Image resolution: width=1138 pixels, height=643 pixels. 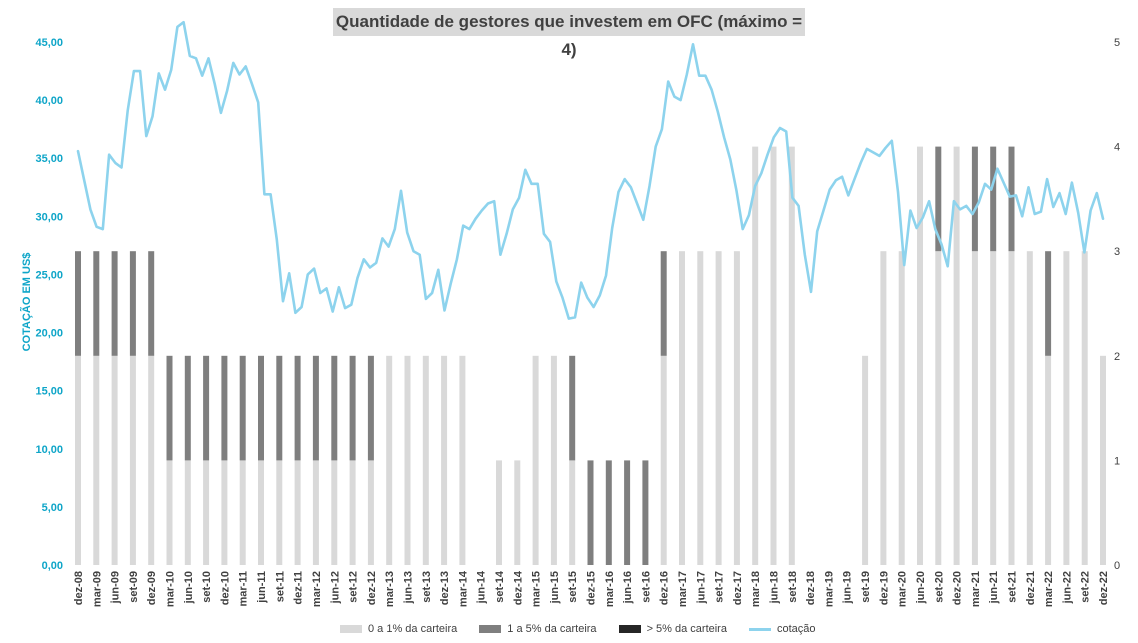 I want to click on x-tick-label: jun-12, so click(x=335, y=587).